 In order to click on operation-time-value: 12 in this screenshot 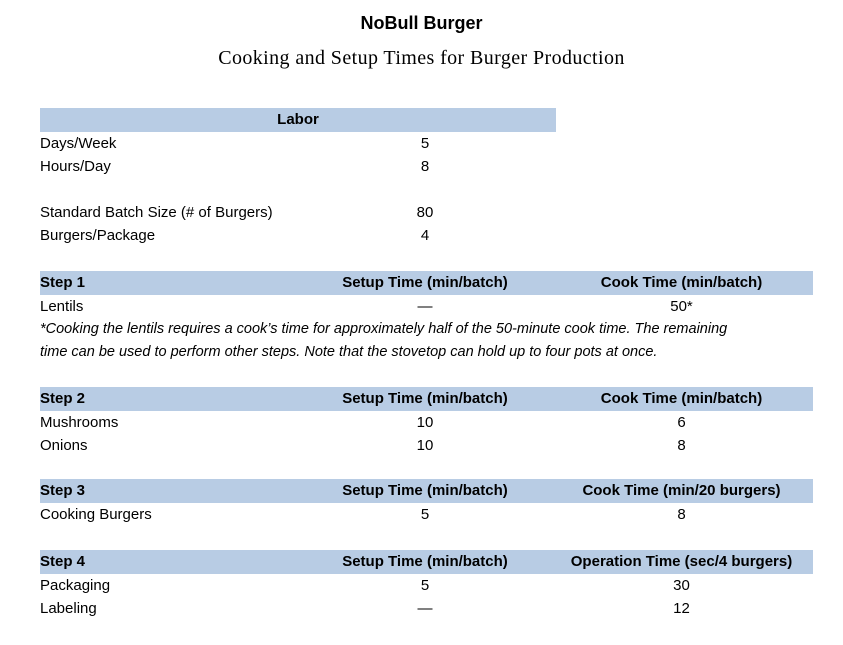, I will do `click(681, 608)`.